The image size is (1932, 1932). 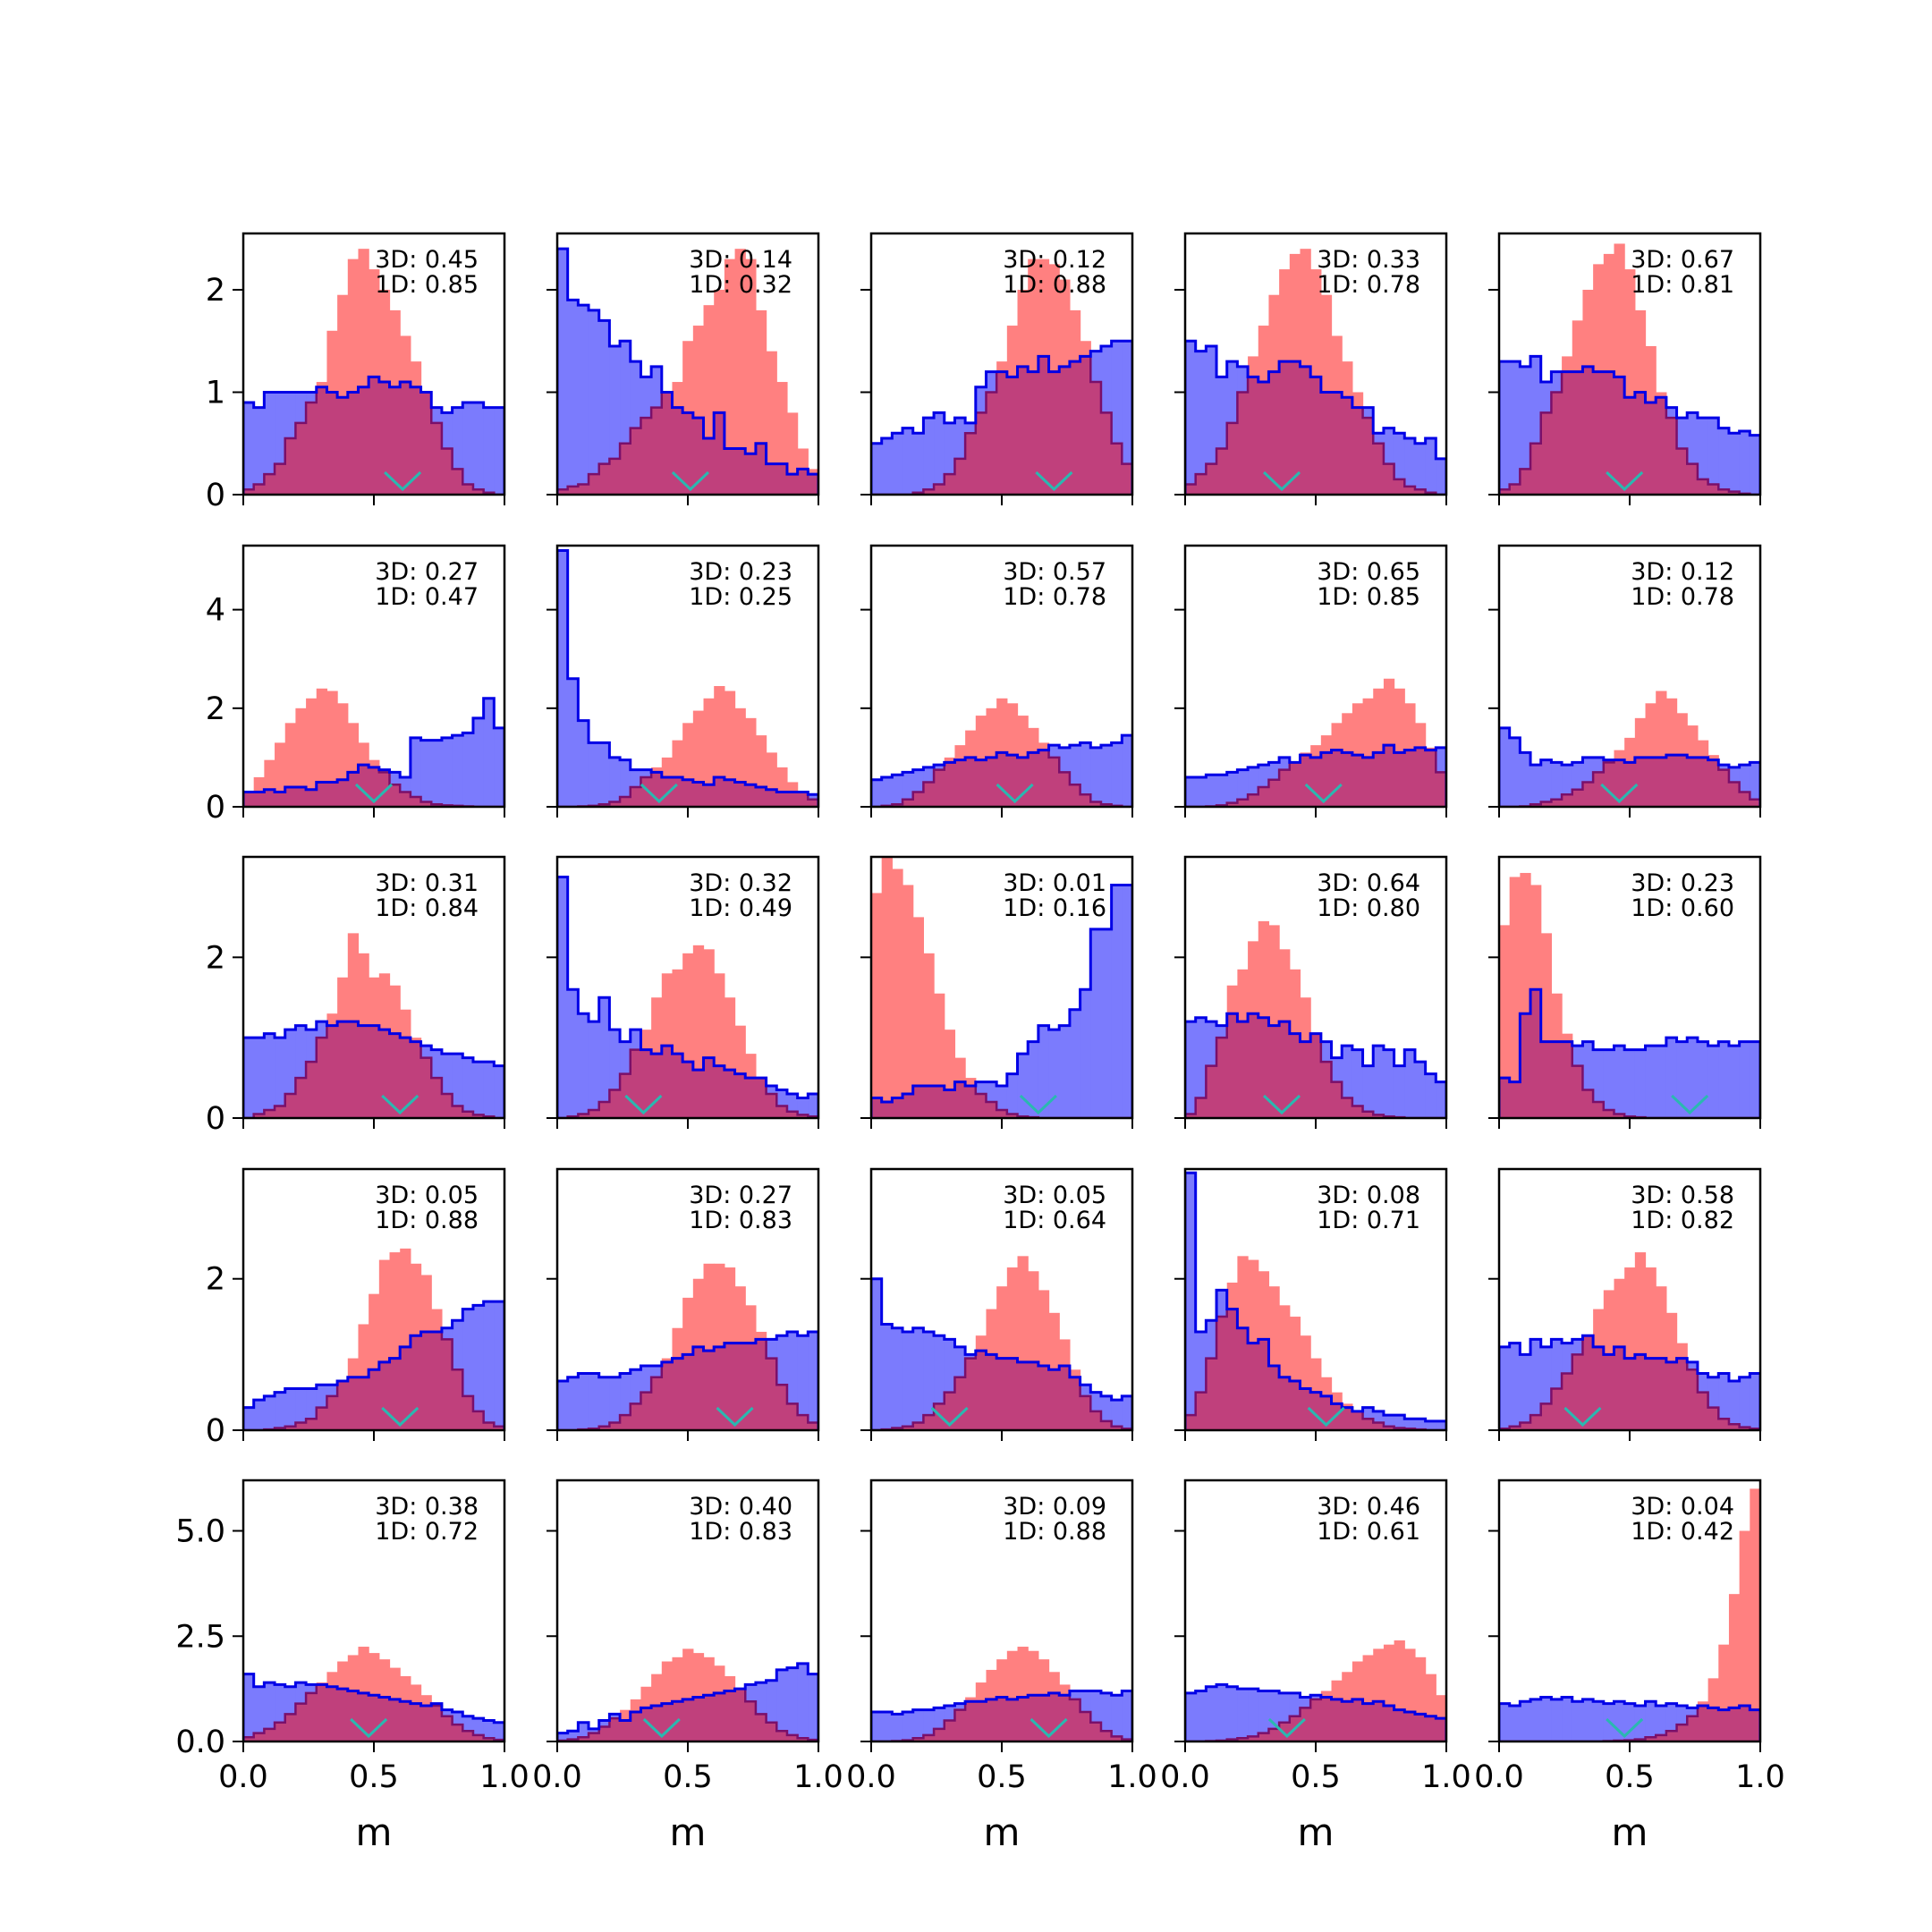 I want to click on annotation-3d: 3D: 0.14, so click(x=740, y=260).